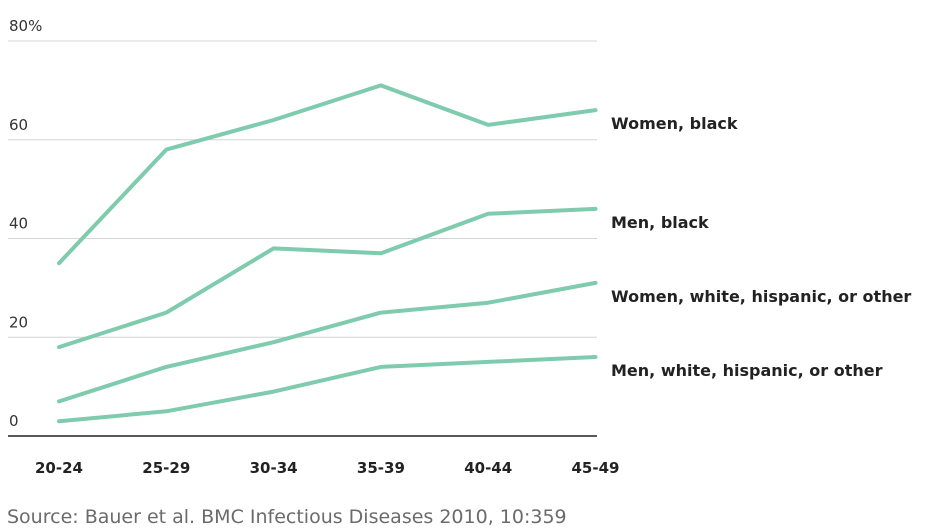 The width and height of the screenshot is (952, 530). What do you see at coordinates (488, 468) in the screenshot?
I see `x-tick-label: 40-44` at bounding box center [488, 468].